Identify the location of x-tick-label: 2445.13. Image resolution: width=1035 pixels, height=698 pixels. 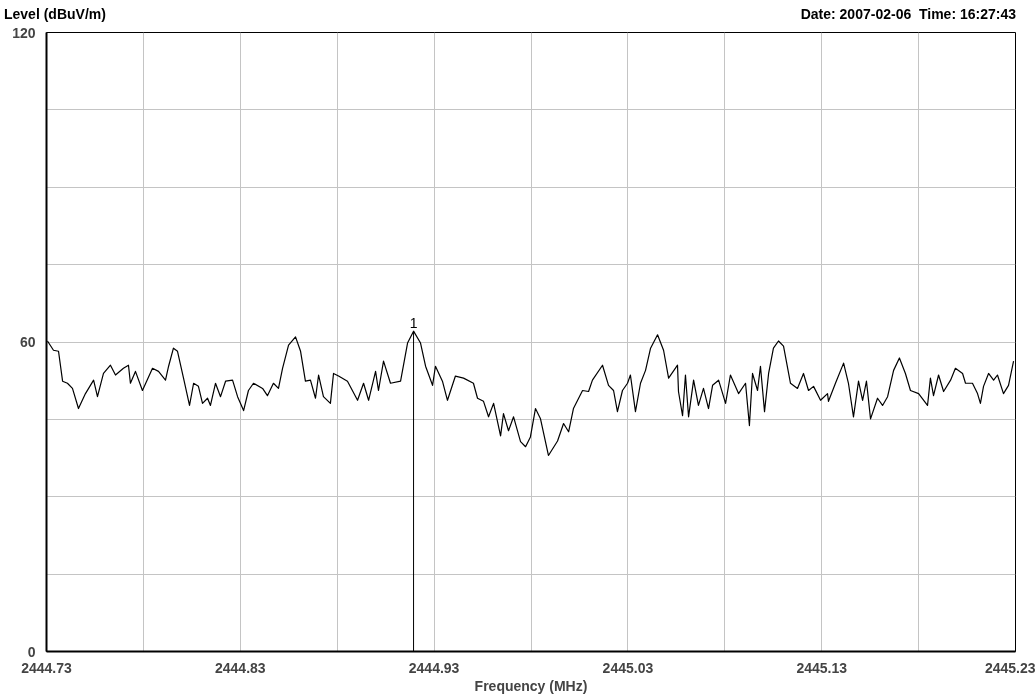
(822, 667).